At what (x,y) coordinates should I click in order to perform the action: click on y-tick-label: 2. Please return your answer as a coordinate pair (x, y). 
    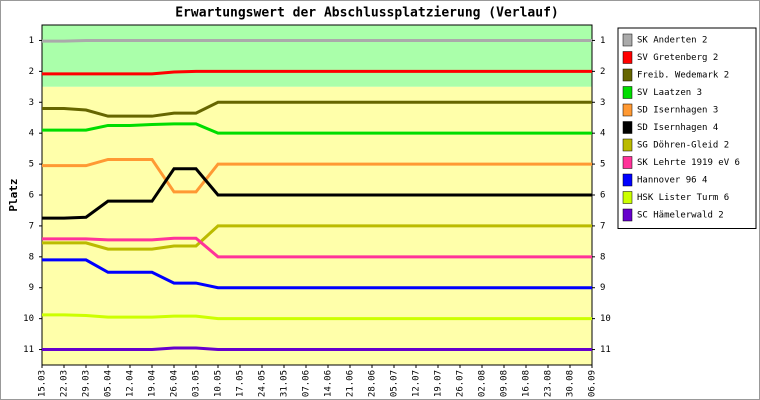
    Looking at the image, I should click on (31, 72).